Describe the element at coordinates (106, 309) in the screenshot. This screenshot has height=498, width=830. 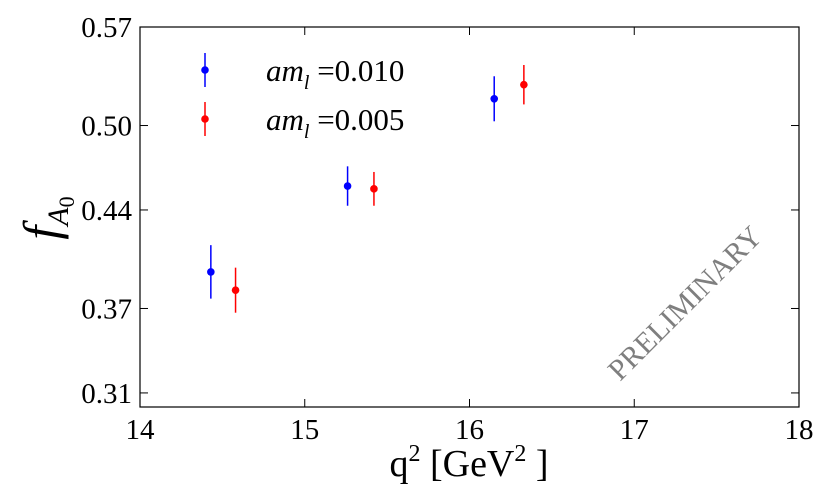
I see `y-tick-label: 0.37` at that location.